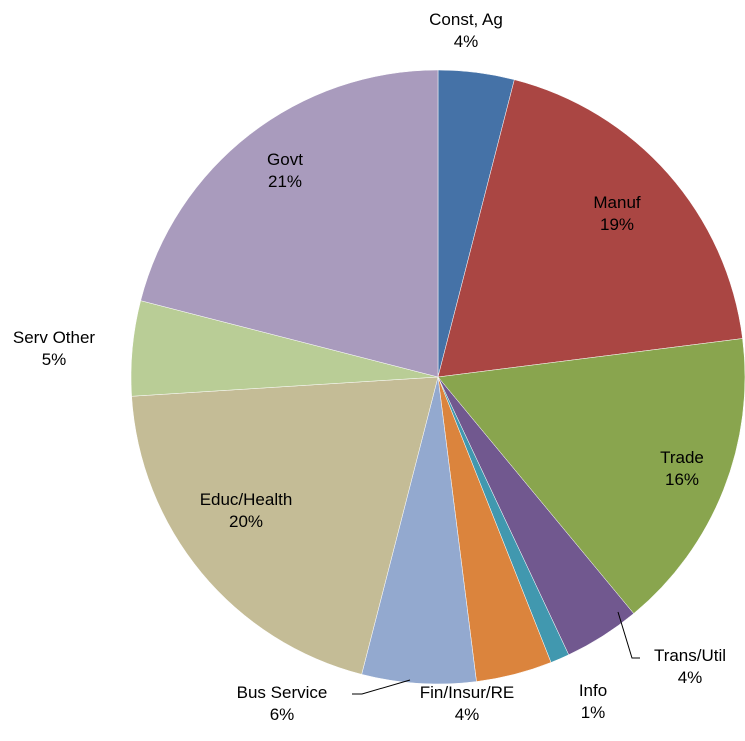 Image resolution: width=745 pixels, height=741 pixels. Describe the element at coordinates (467, 703) in the screenshot. I see `slice-label: Fin/Insur/RE 4%` at that location.